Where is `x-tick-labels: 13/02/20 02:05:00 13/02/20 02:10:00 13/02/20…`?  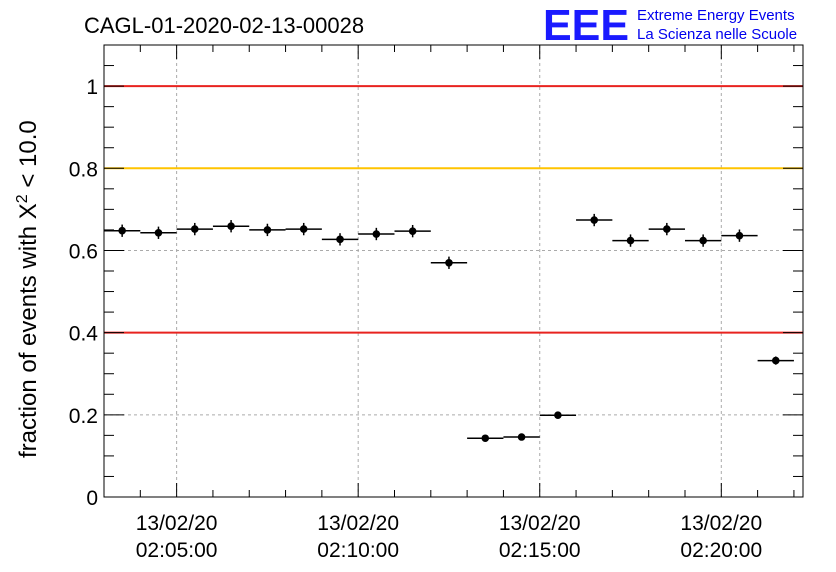 x-tick-labels: 13/02/20 02:05:00 13/02/20 02:10:00 13/02/20… is located at coordinates (449, 537).